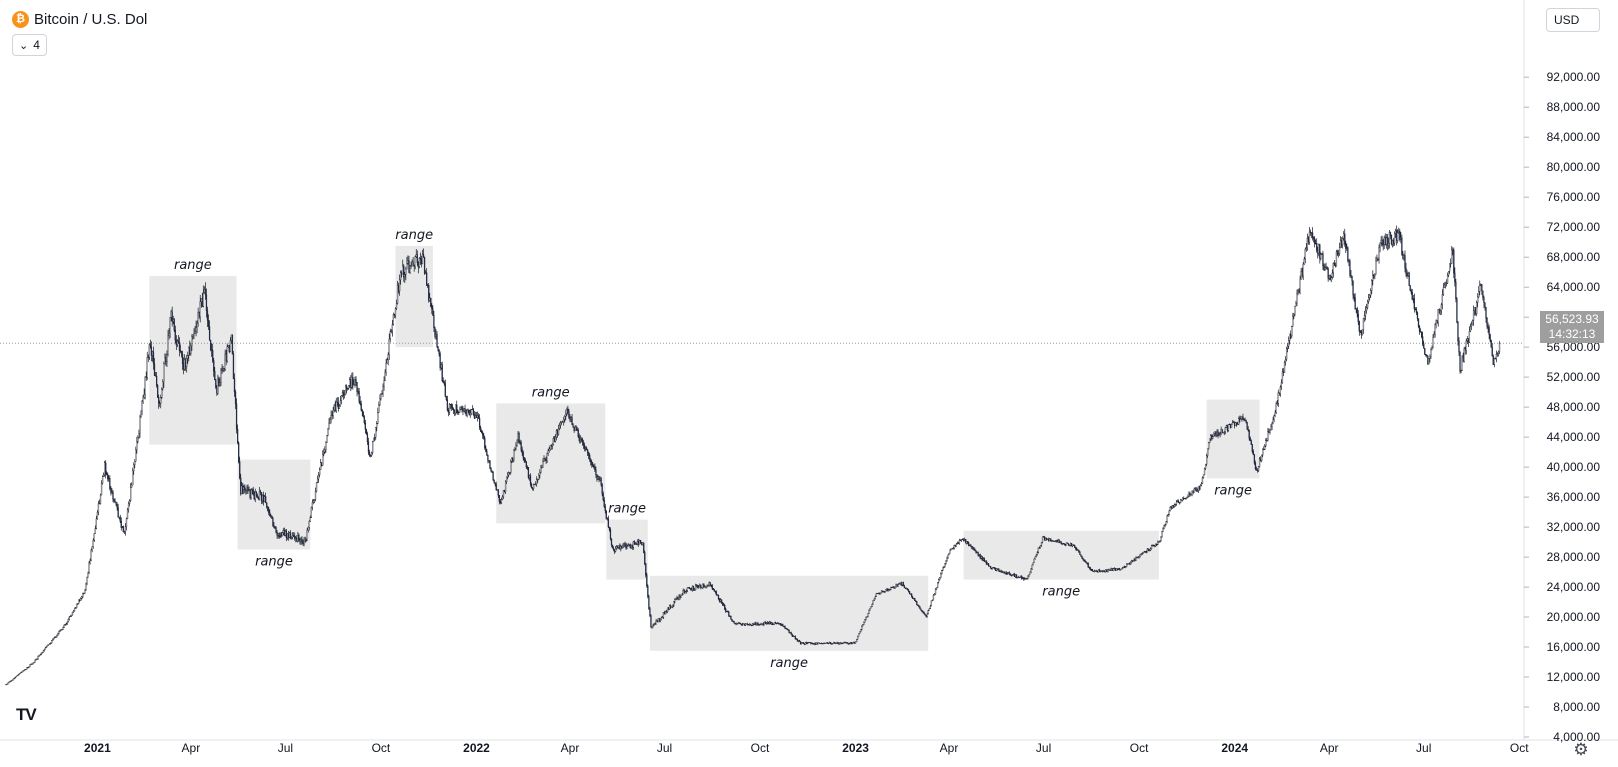  What do you see at coordinates (29, 45) in the screenshot?
I see `indicators-collapse-button: ⌄ 4` at bounding box center [29, 45].